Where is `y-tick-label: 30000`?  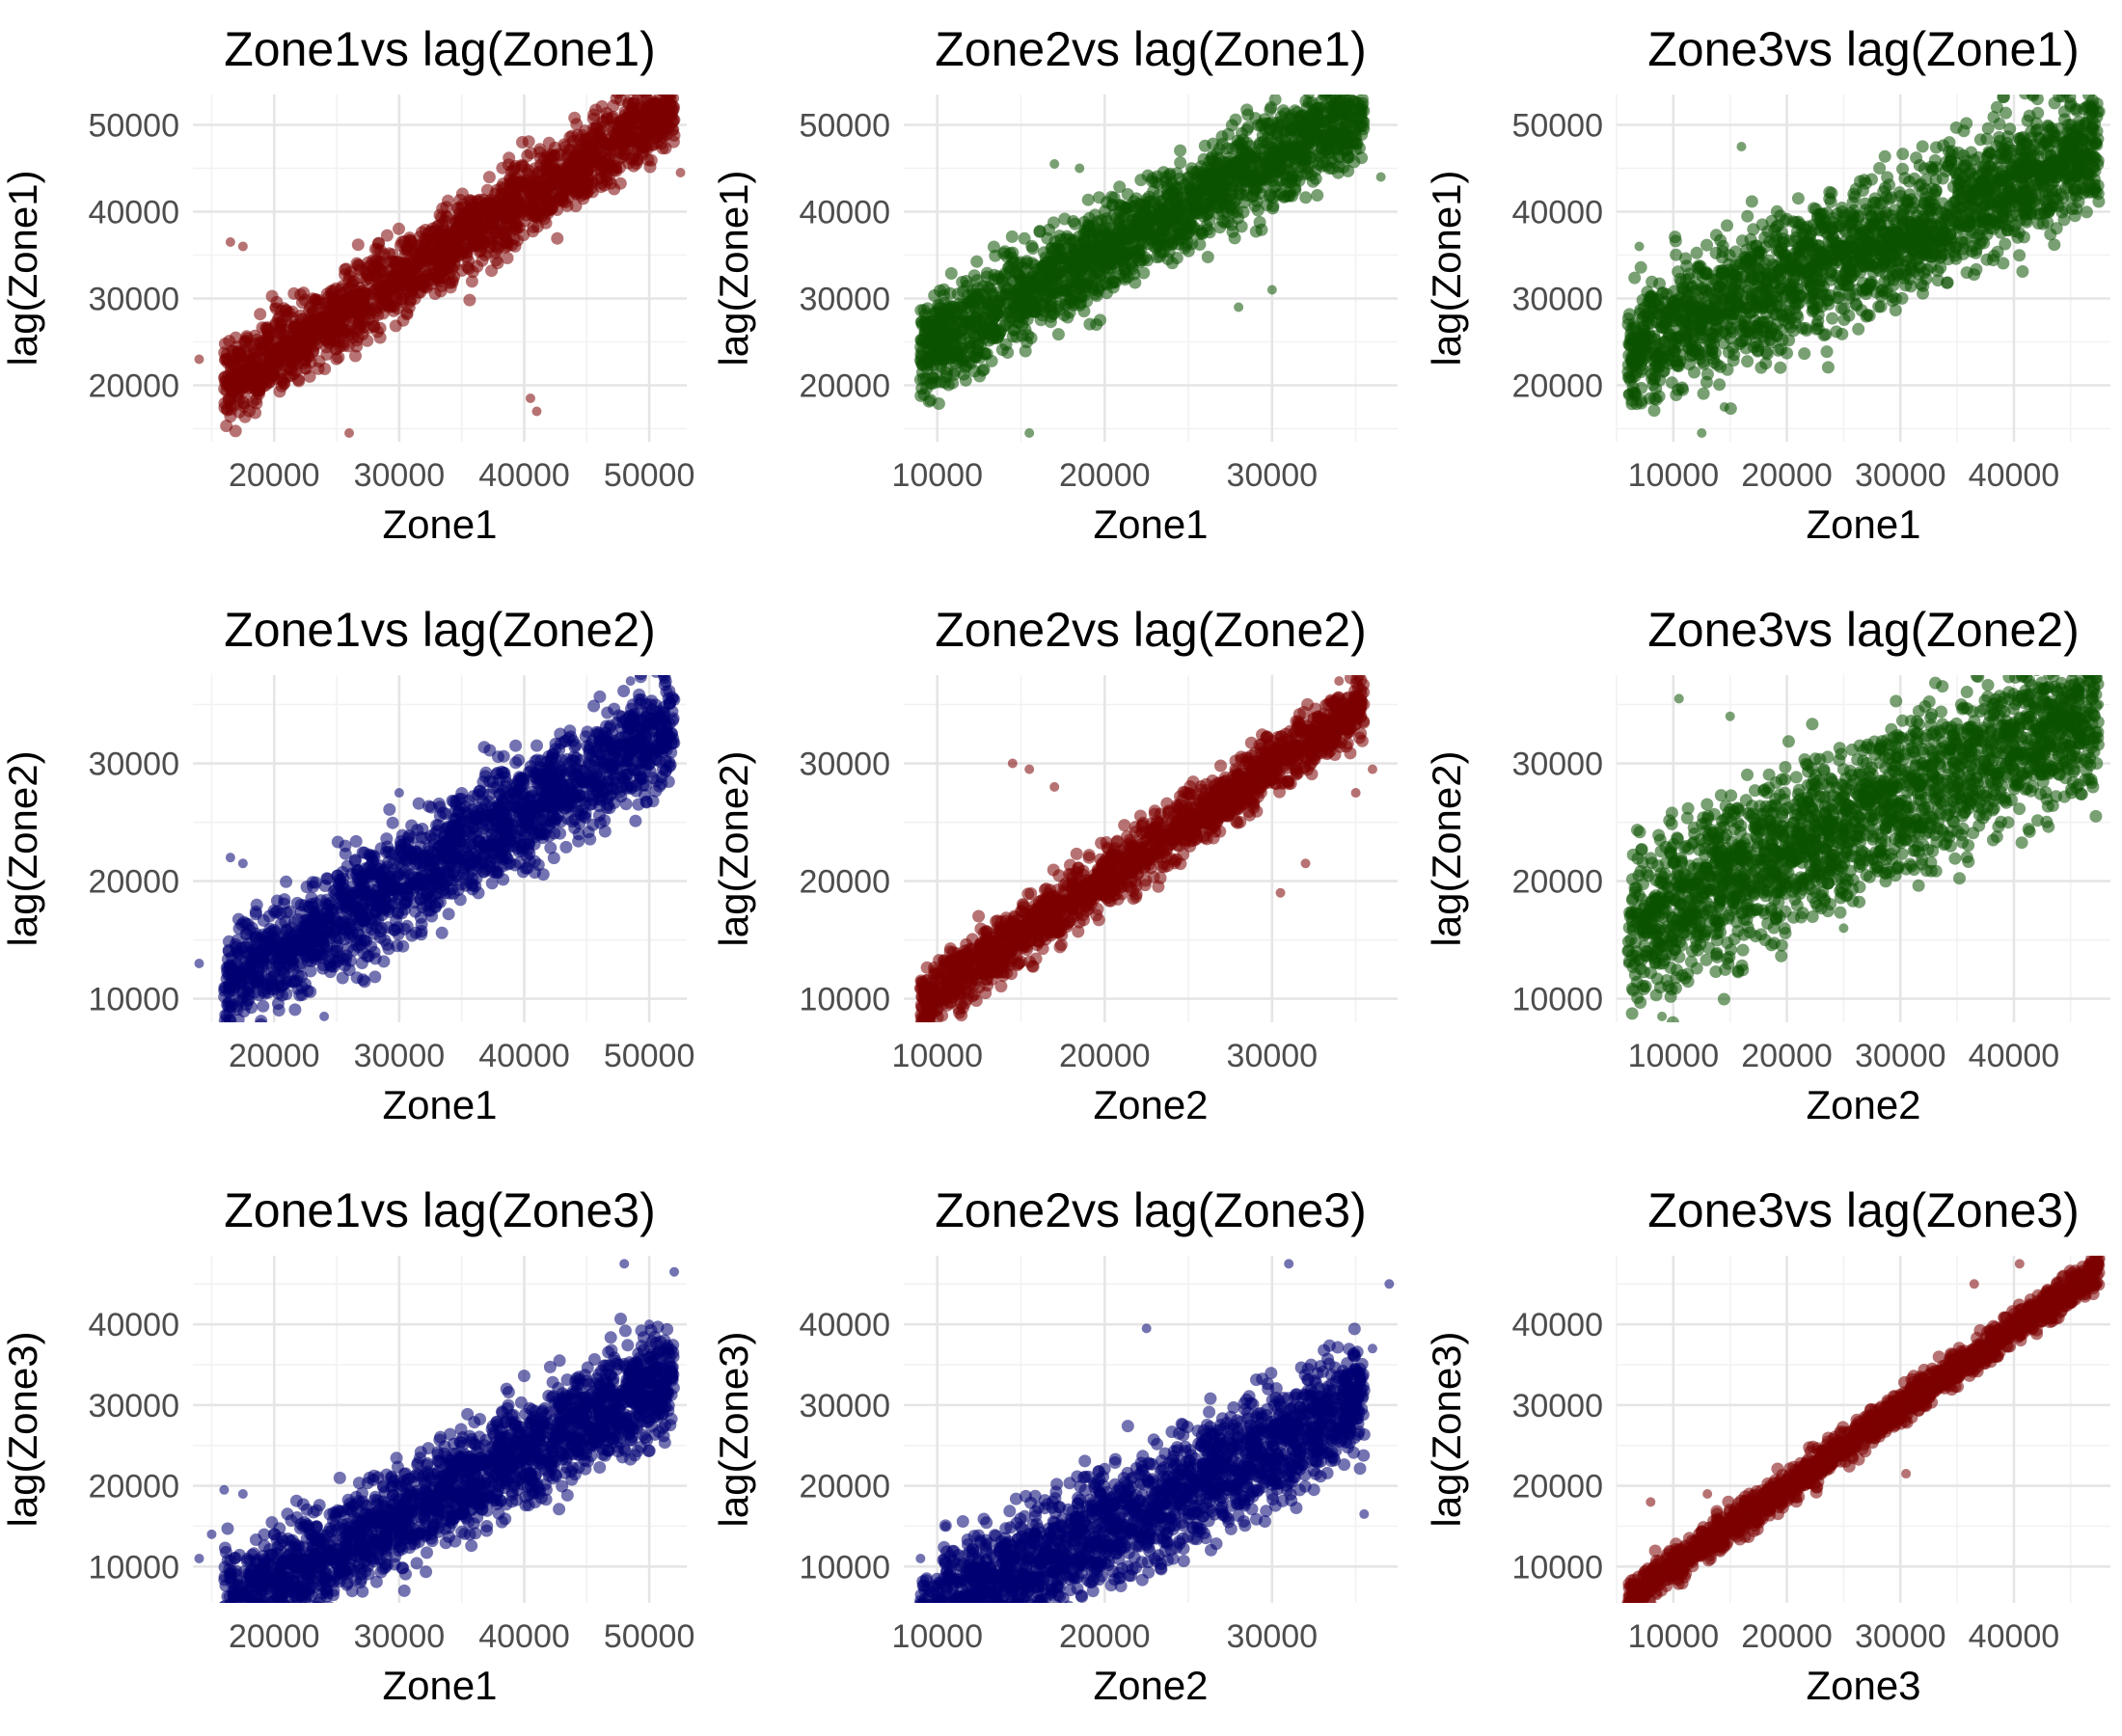
y-tick-label: 30000 is located at coordinates (845, 300).